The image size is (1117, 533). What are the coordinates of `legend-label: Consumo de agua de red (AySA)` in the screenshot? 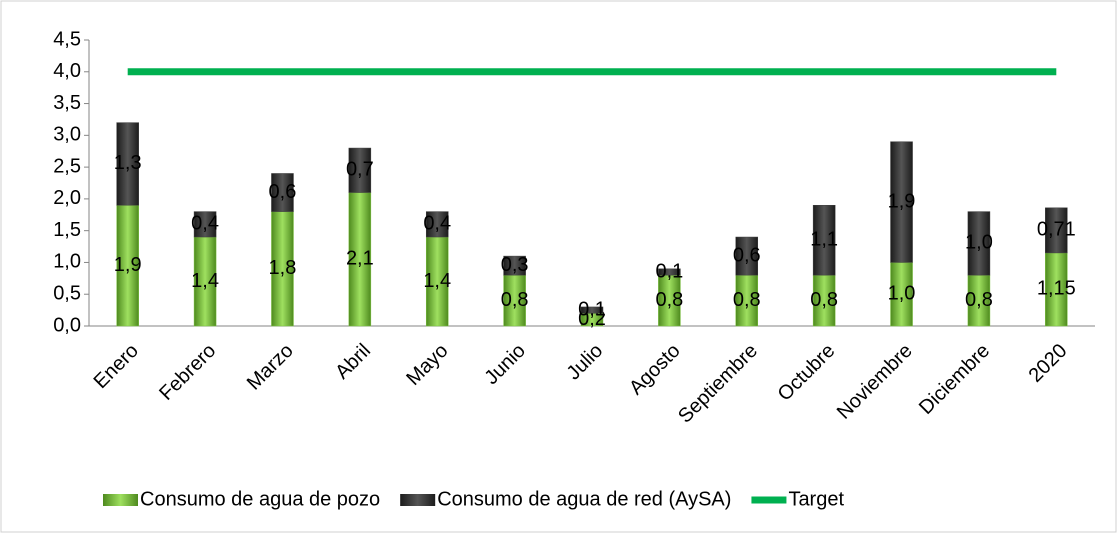 It's located at (584, 499).